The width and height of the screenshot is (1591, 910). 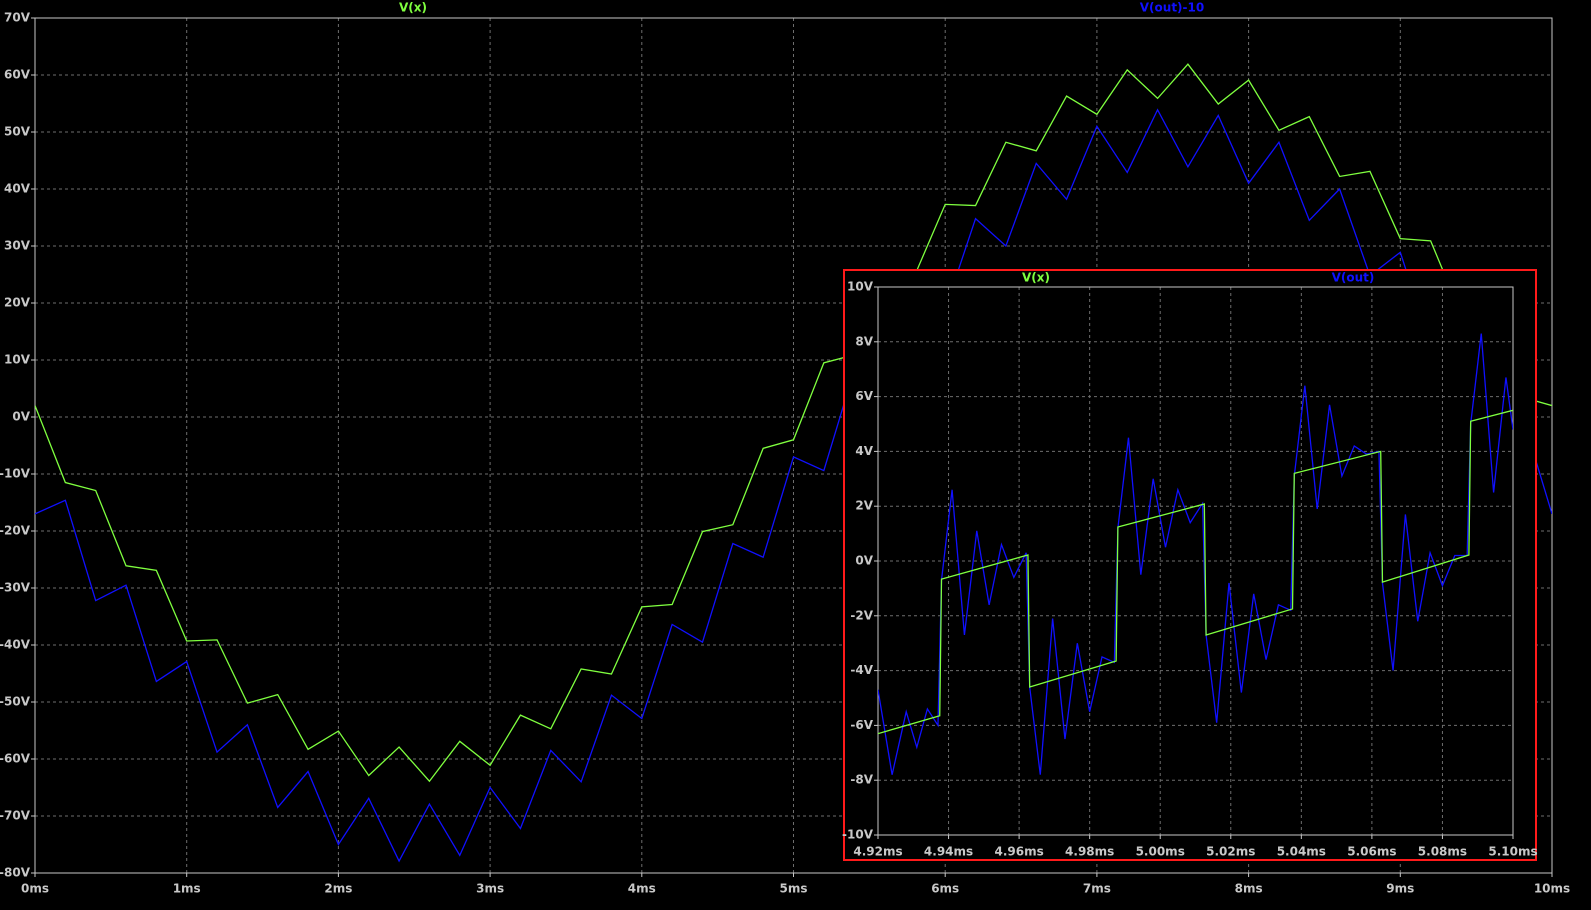 What do you see at coordinates (1160, 852) in the screenshot?
I see `x-tick-label: 5.00ms` at bounding box center [1160, 852].